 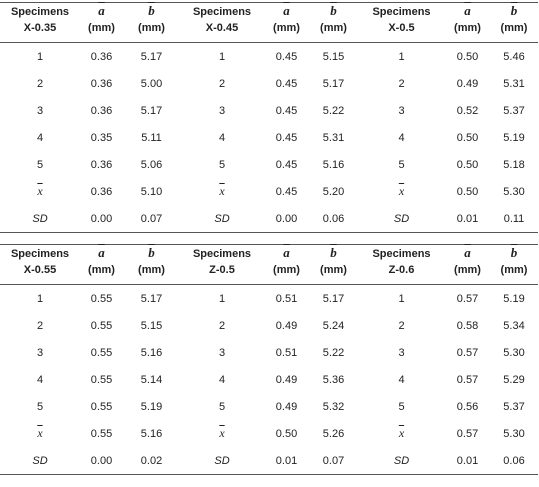 I want to click on a-mean: 0.36, so click(x=101, y=191).